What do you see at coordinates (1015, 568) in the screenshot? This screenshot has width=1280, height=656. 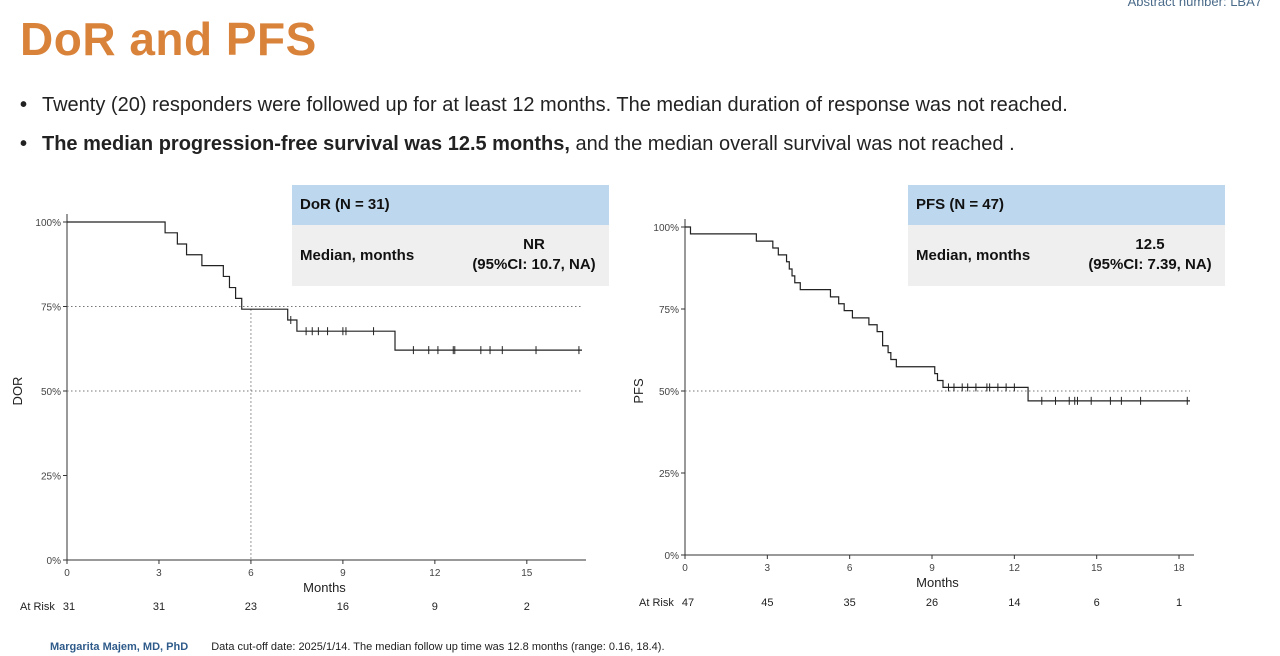 I see `pfs-x-tick-label: 12` at bounding box center [1015, 568].